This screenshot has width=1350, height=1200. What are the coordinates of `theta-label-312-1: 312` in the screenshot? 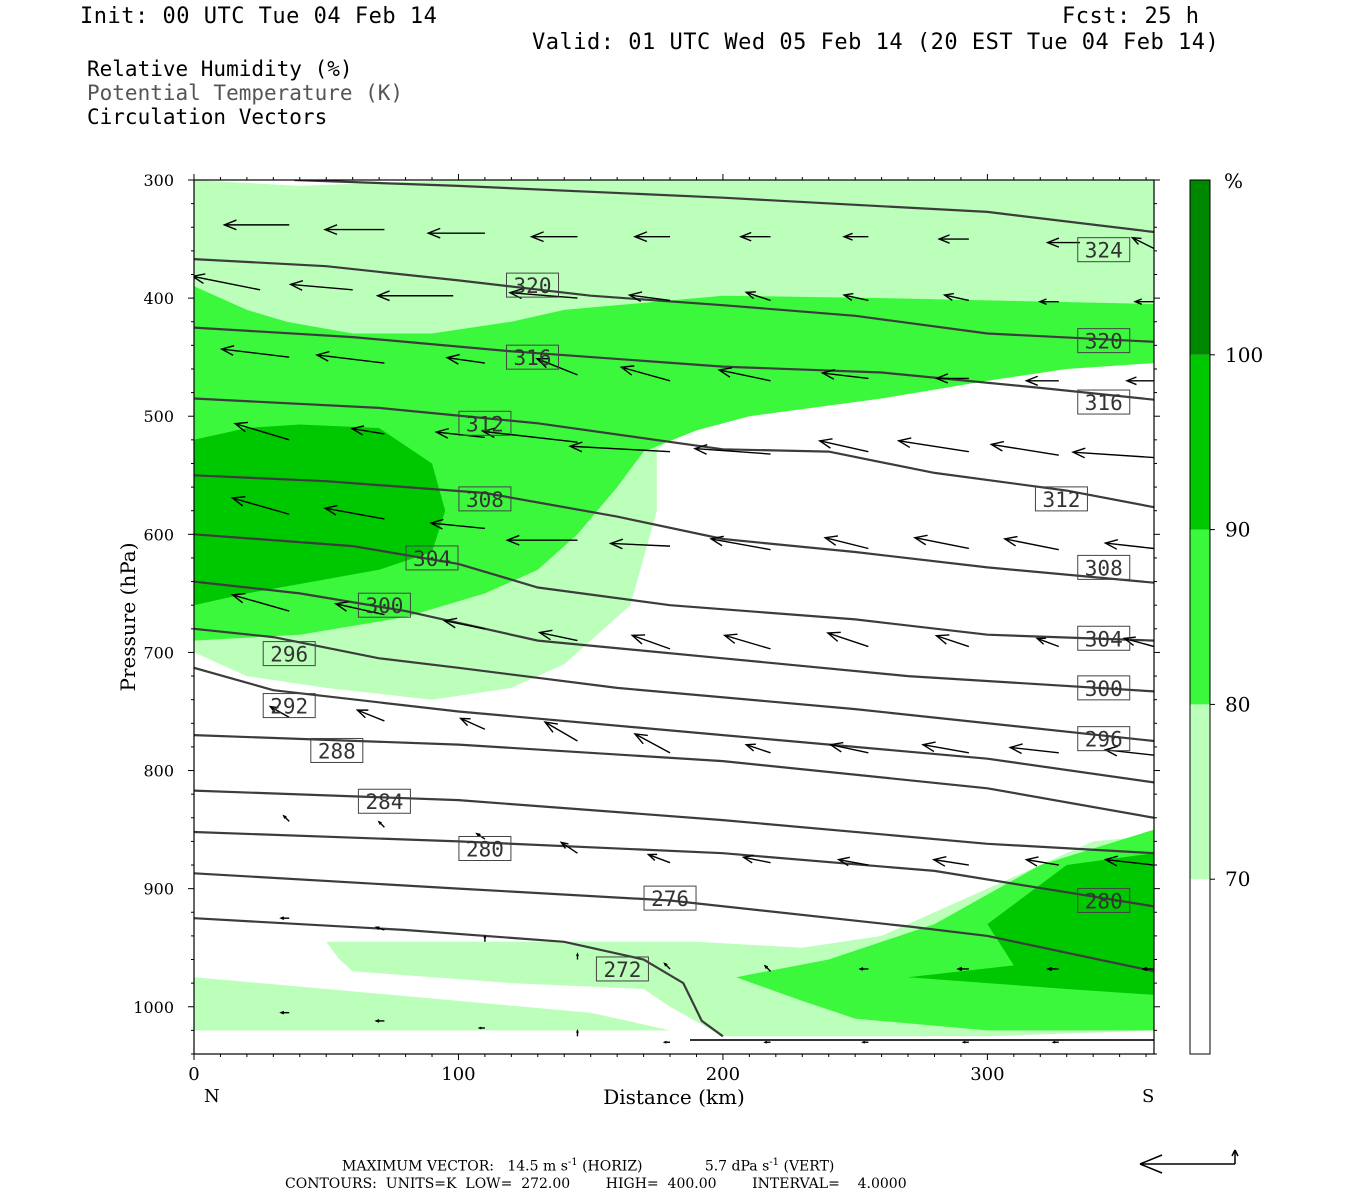 It's located at (485, 423).